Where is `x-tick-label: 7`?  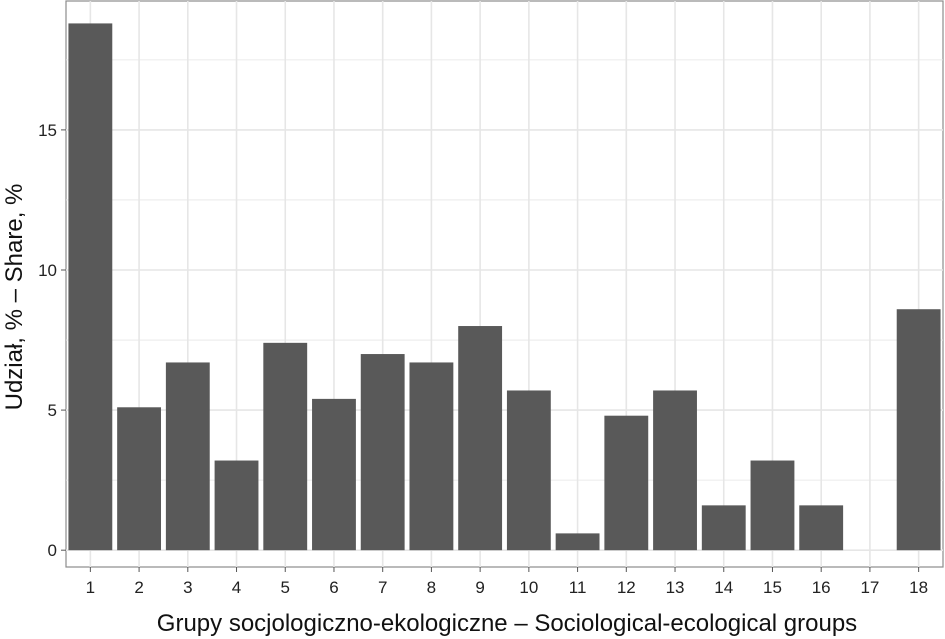
x-tick-label: 7 is located at coordinates (382, 587).